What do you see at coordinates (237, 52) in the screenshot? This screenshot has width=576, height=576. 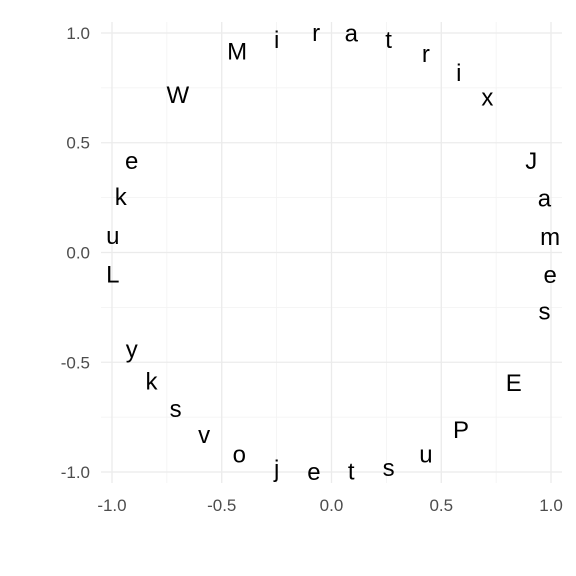 I see `point-label: M` at bounding box center [237, 52].